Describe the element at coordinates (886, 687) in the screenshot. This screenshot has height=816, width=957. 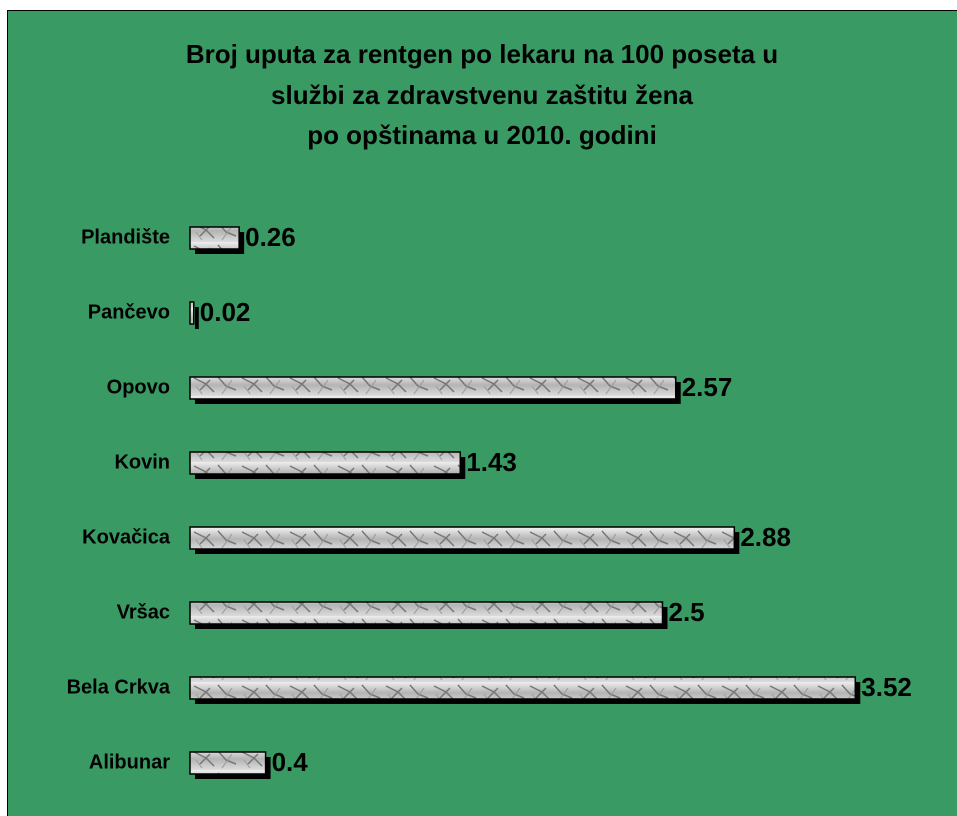
I see `value-label: 3.52` at that location.